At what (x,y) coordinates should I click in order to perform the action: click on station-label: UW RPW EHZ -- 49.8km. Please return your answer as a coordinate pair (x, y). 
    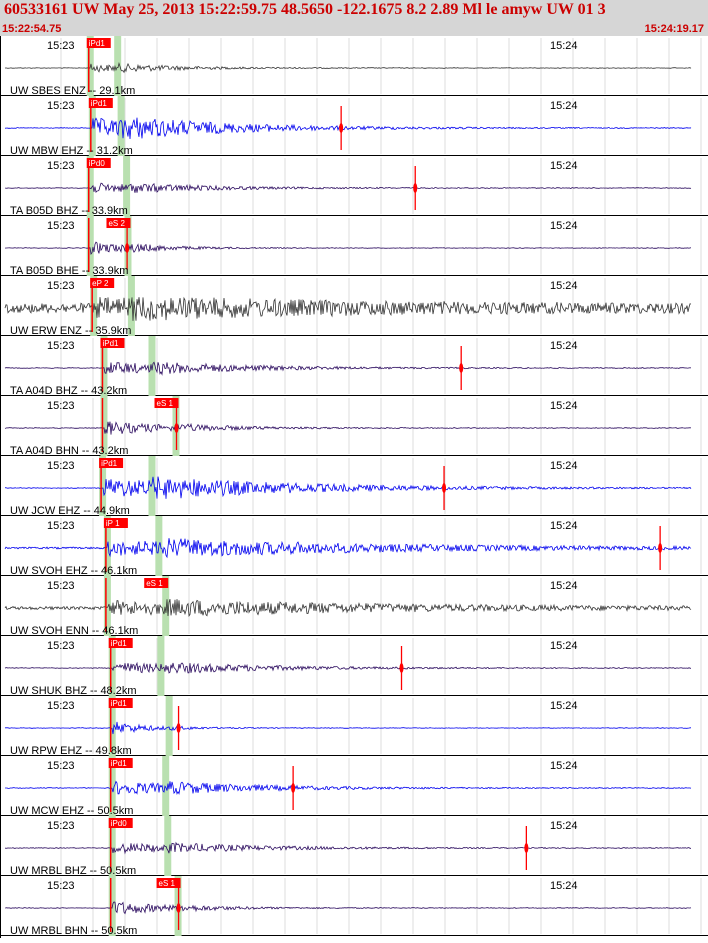
    Looking at the image, I should click on (71, 751).